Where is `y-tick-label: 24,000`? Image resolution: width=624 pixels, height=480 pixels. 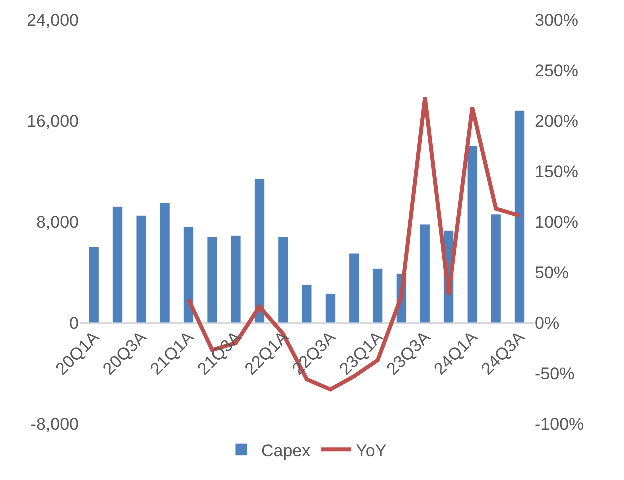
y-tick-label: 24,000 is located at coordinates (53, 20).